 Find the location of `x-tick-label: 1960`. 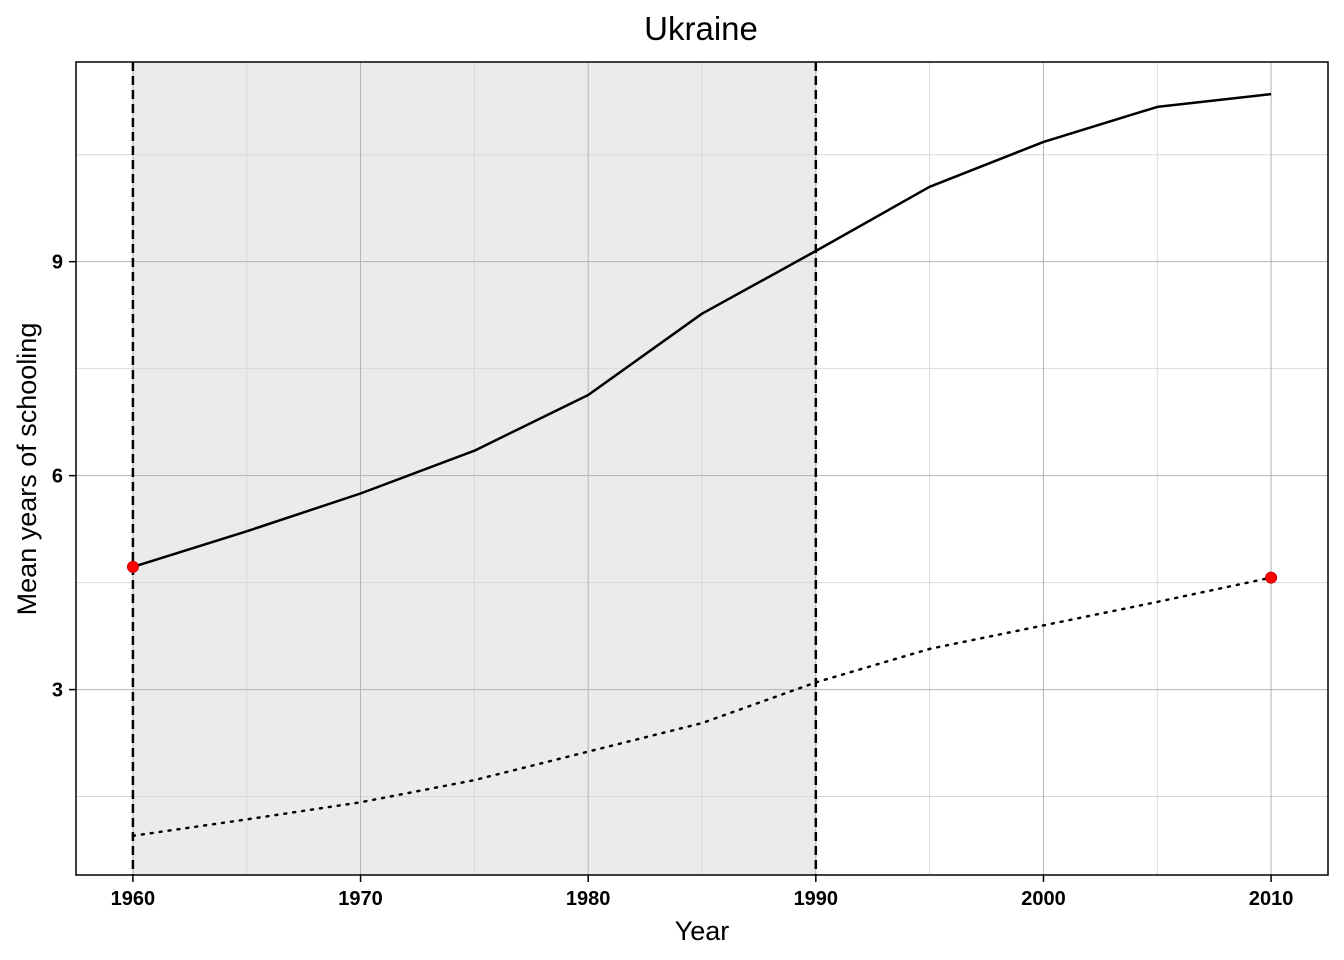

x-tick-label: 1960 is located at coordinates (133, 899).